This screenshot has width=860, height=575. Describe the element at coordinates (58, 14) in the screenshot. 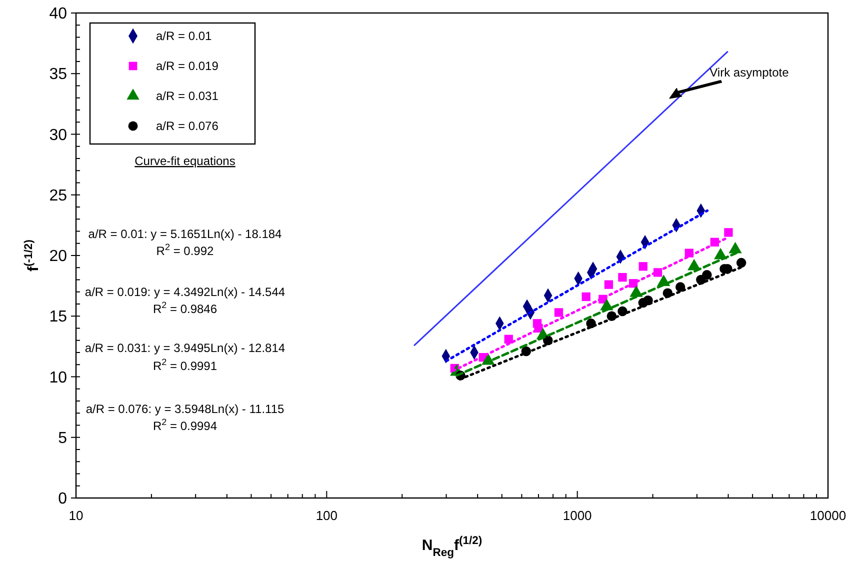

I see `y-tick-label: 40` at that location.